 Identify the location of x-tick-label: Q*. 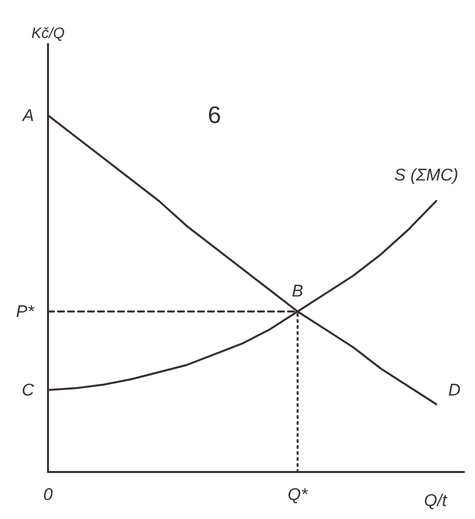
(298, 494).